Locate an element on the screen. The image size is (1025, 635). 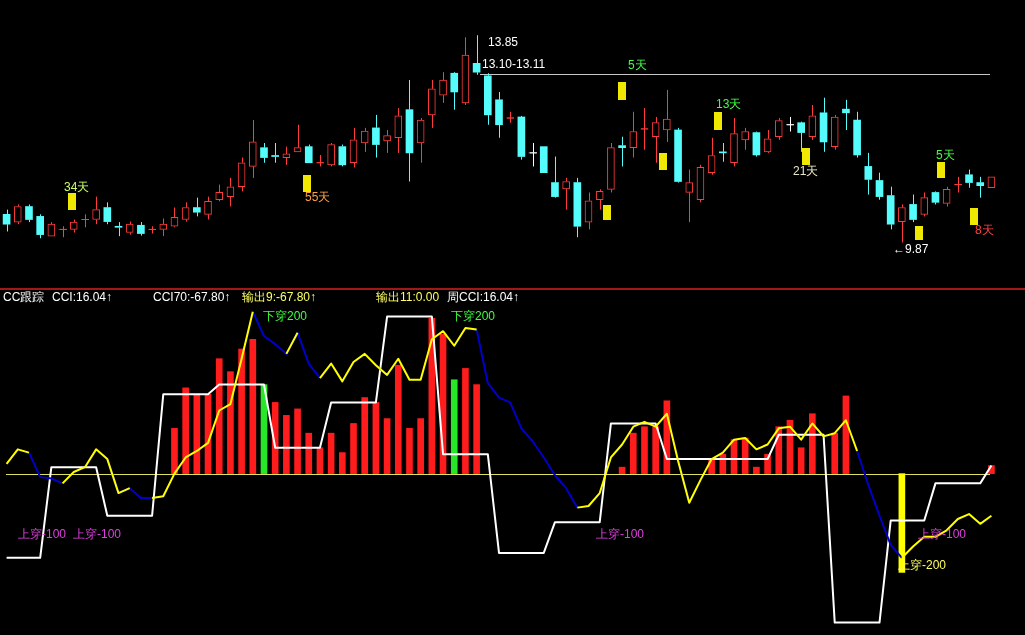
annotation: 13.85 is located at coordinates (503, 42).